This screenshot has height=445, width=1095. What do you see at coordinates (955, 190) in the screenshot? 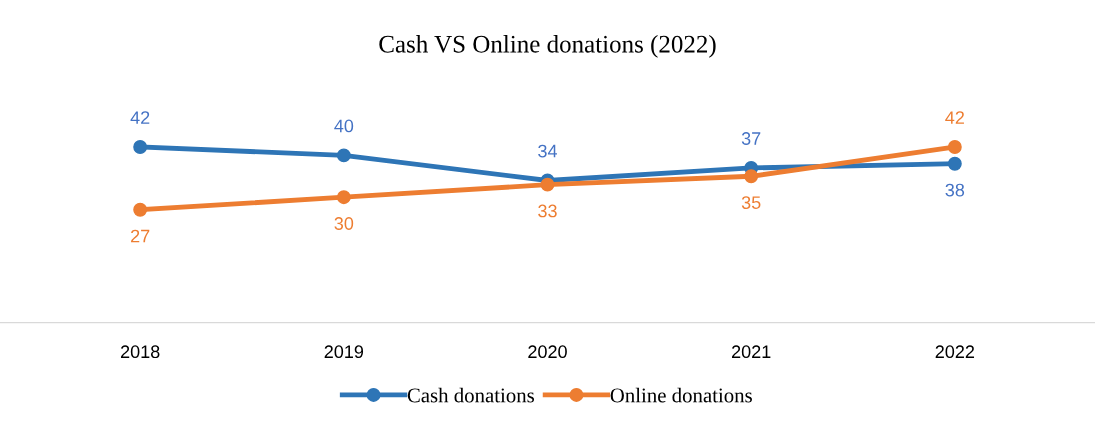
I see `data-label: 38` at bounding box center [955, 190].